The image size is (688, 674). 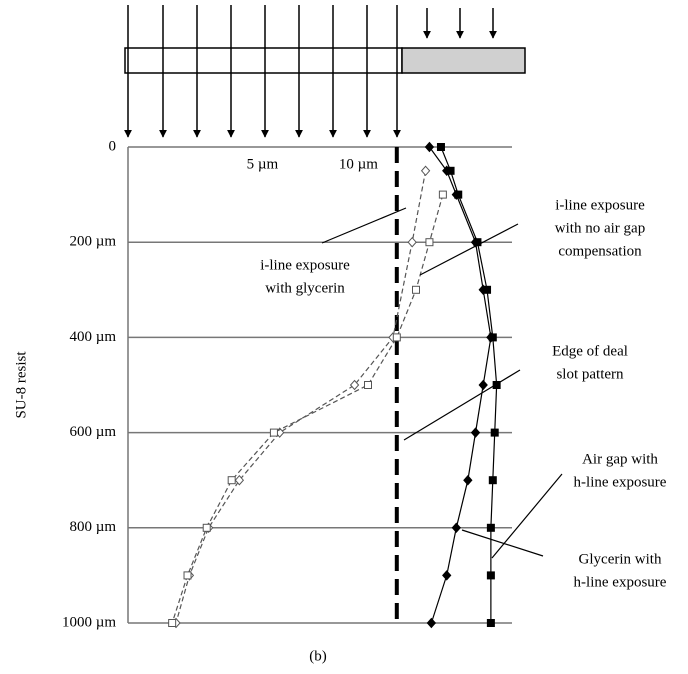 I want to click on y-tick-label: 800 µm, so click(x=92, y=527).